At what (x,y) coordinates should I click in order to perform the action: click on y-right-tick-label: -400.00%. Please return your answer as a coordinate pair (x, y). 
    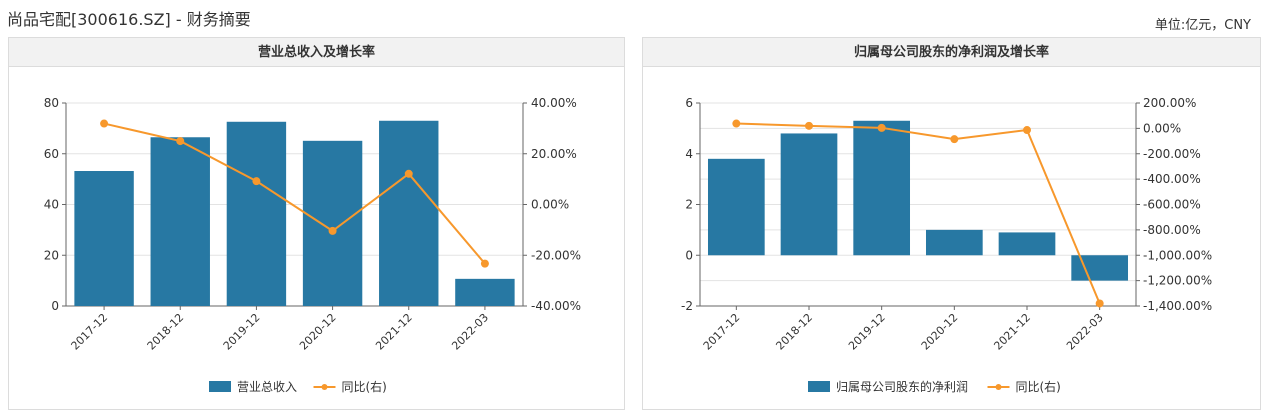
    Looking at the image, I should click on (1172, 179).